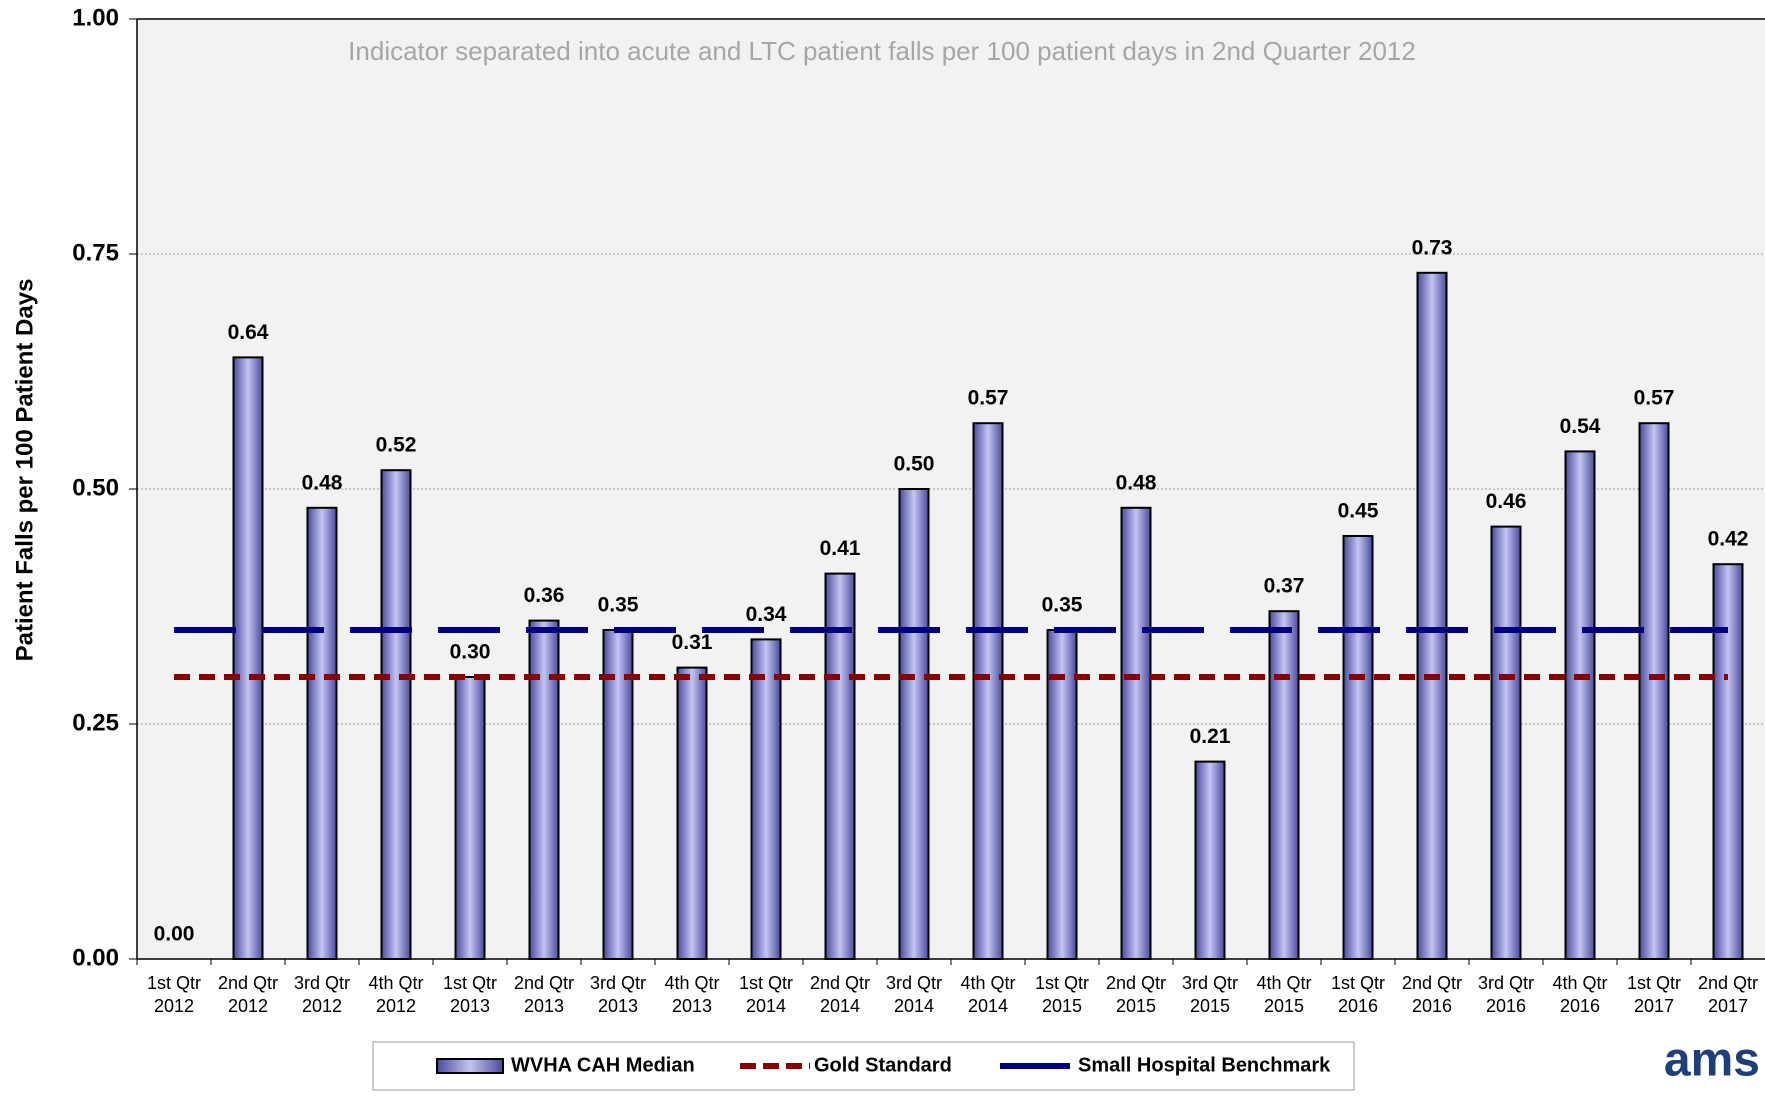 The height and width of the screenshot is (1101, 1765). Describe the element at coordinates (95, 487) in the screenshot. I see `y-tick-label: 0.50` at that location.